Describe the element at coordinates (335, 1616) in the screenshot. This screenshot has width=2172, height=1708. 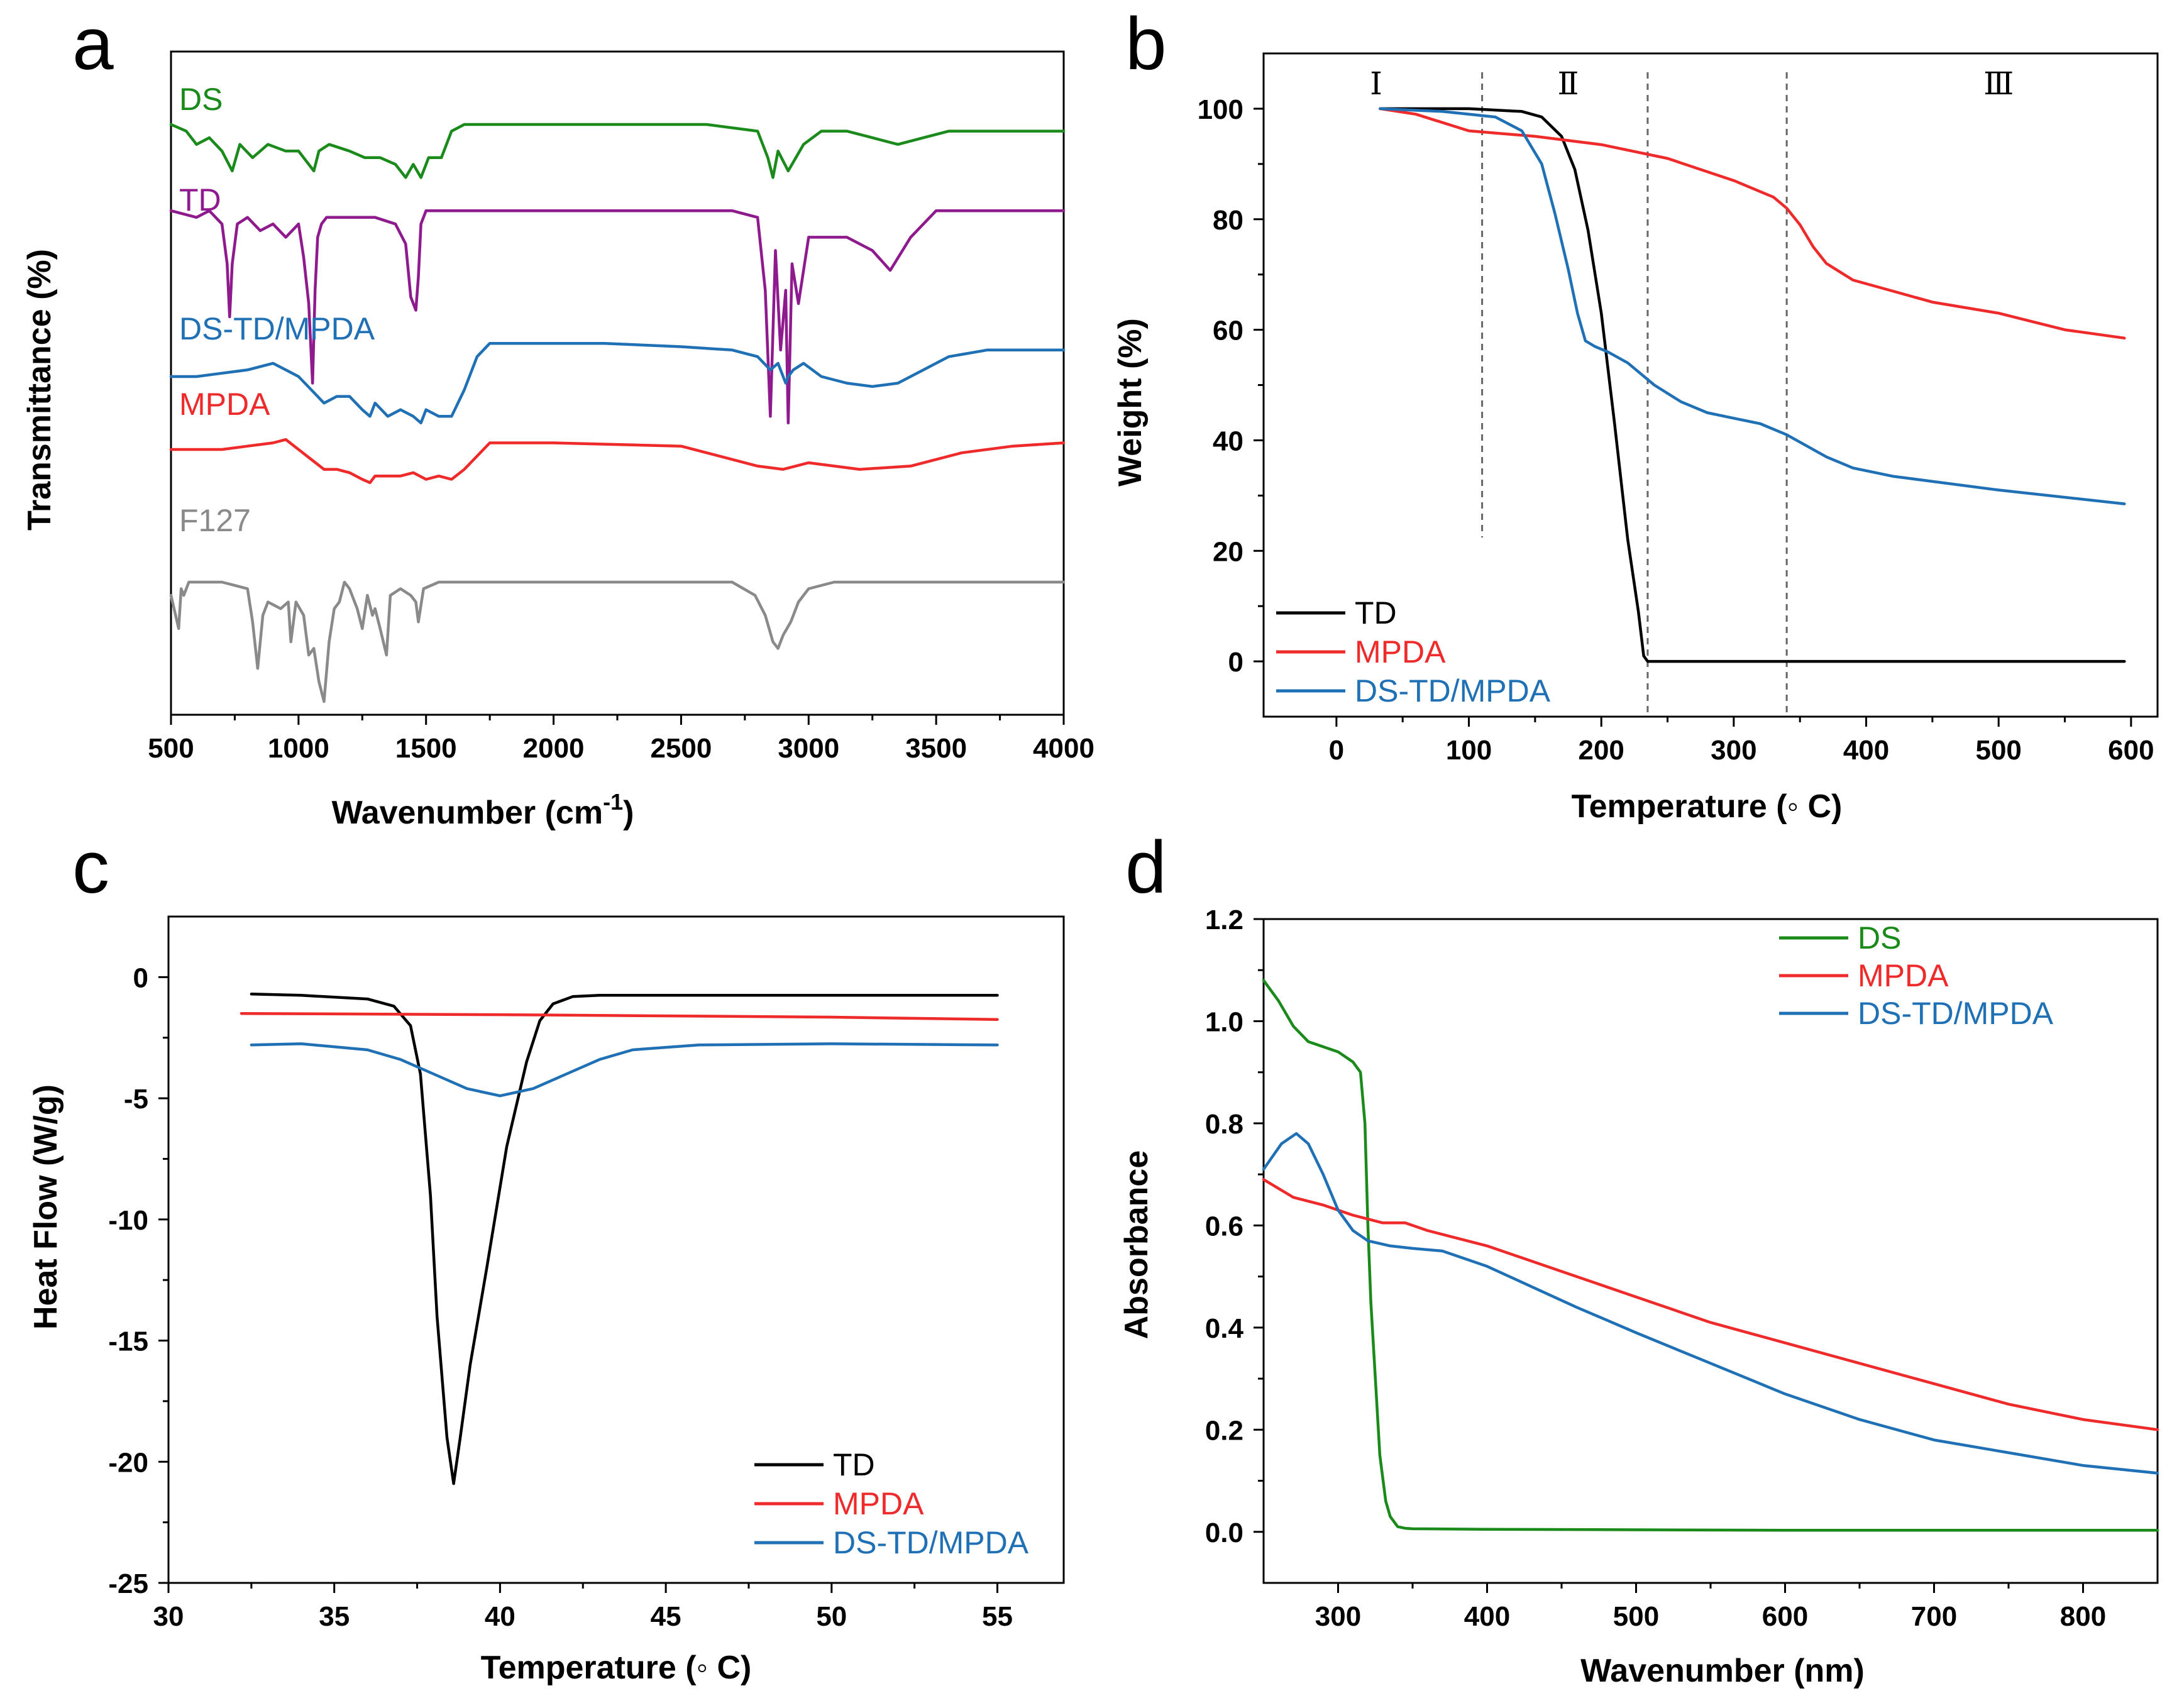
I see `panel-c-x-tick-label: 35` at that location.